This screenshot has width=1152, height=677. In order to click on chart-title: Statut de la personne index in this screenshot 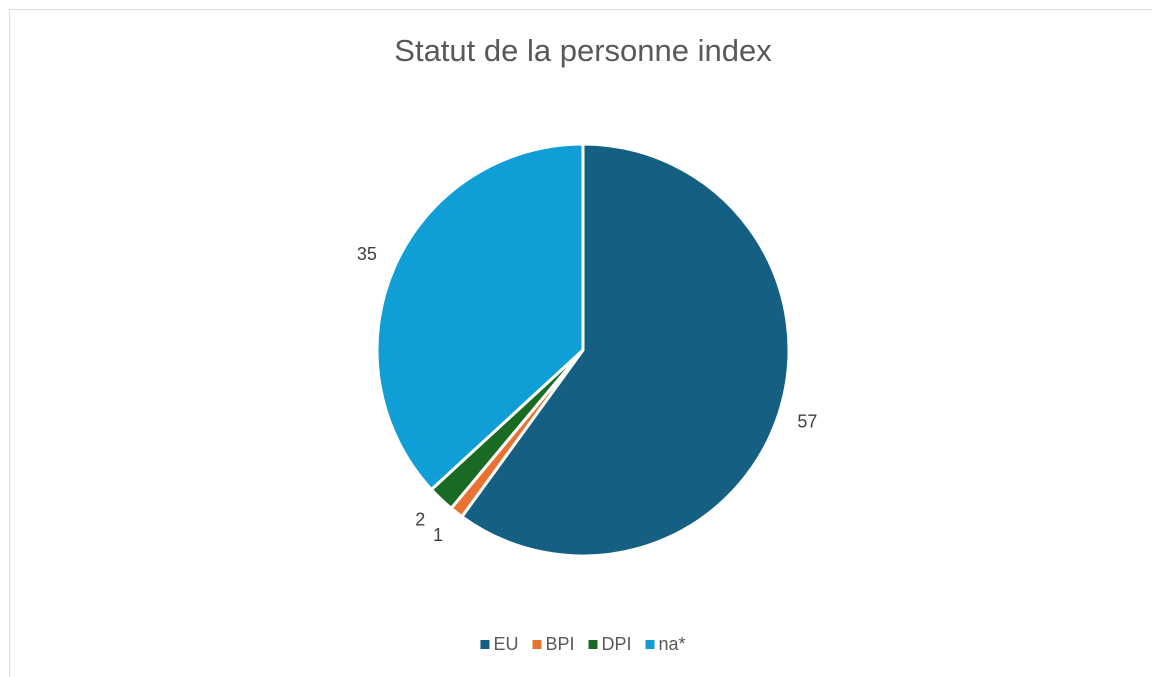, I will do `click(583, 50)`.